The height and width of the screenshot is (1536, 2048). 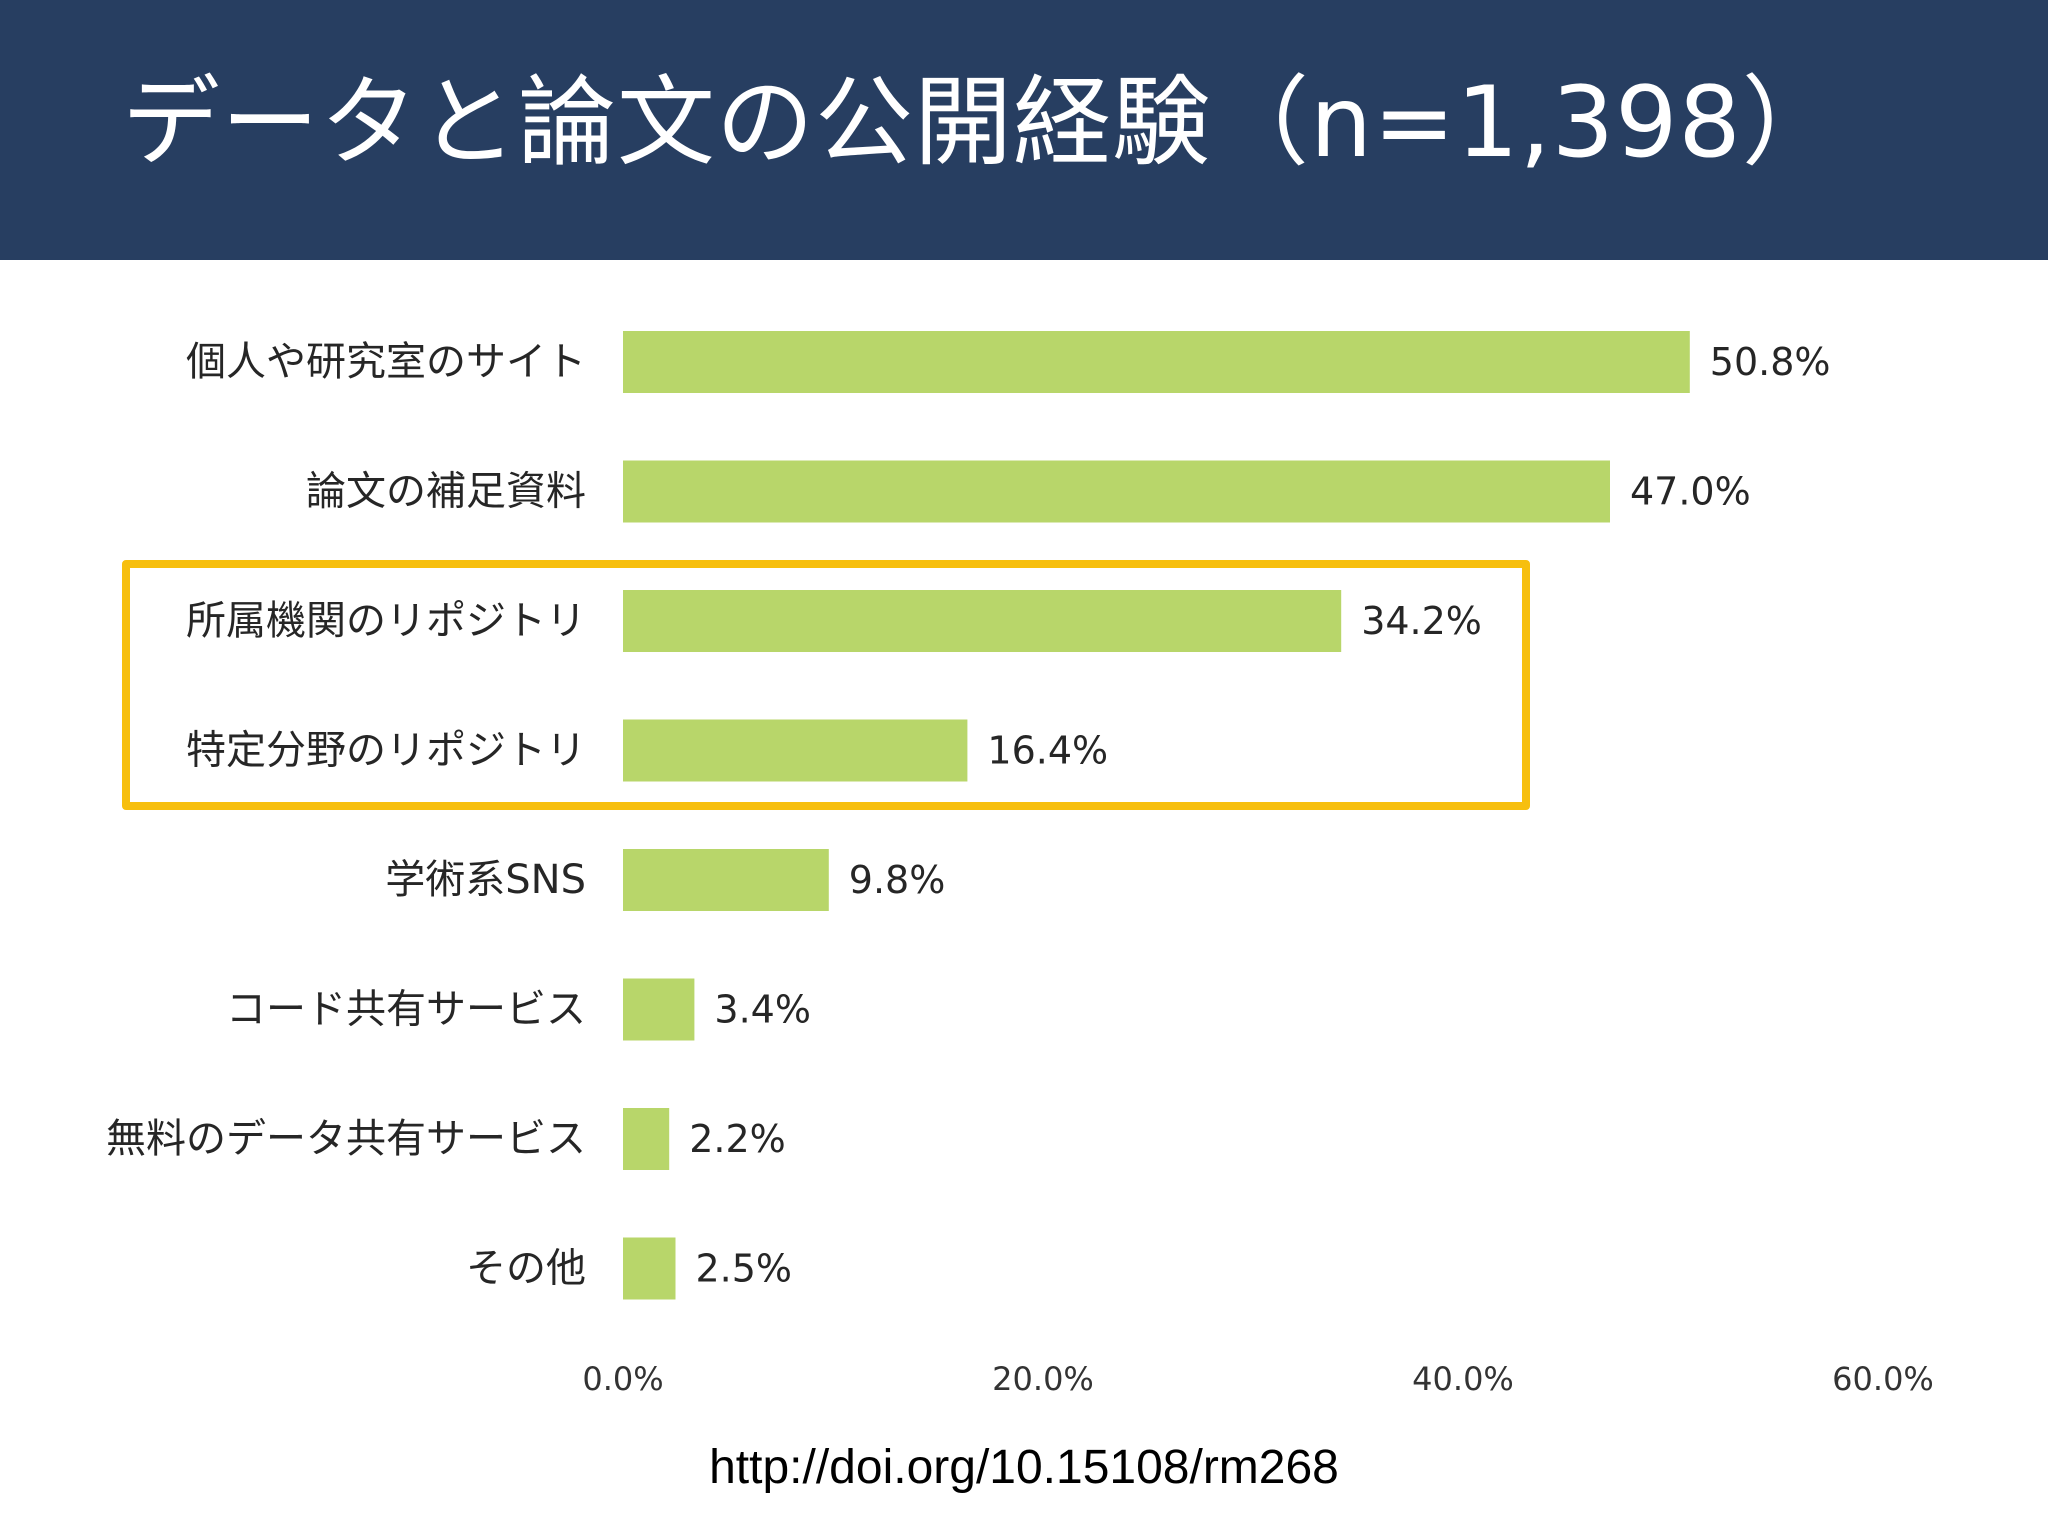 What do you see at coordinates (1024, 1467) in the screenshot?
I see `source-link: http://doi.org/10.15108/rm268` at bounding box center [1024, 1467].